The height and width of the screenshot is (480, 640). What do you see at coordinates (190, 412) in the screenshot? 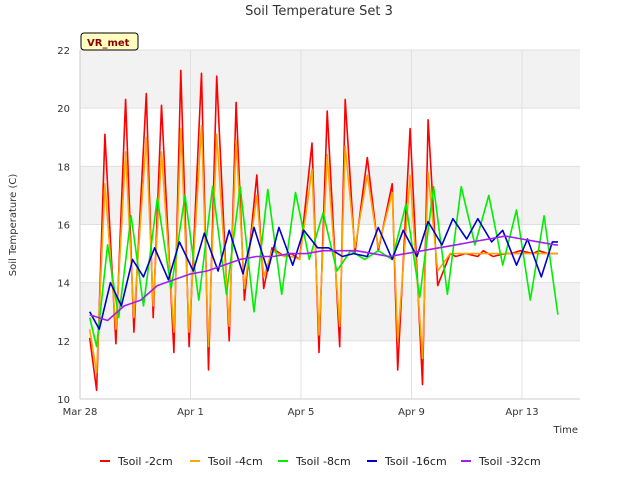
I see `x-tick-label: Apr 1` at bounding box center [190, 412].